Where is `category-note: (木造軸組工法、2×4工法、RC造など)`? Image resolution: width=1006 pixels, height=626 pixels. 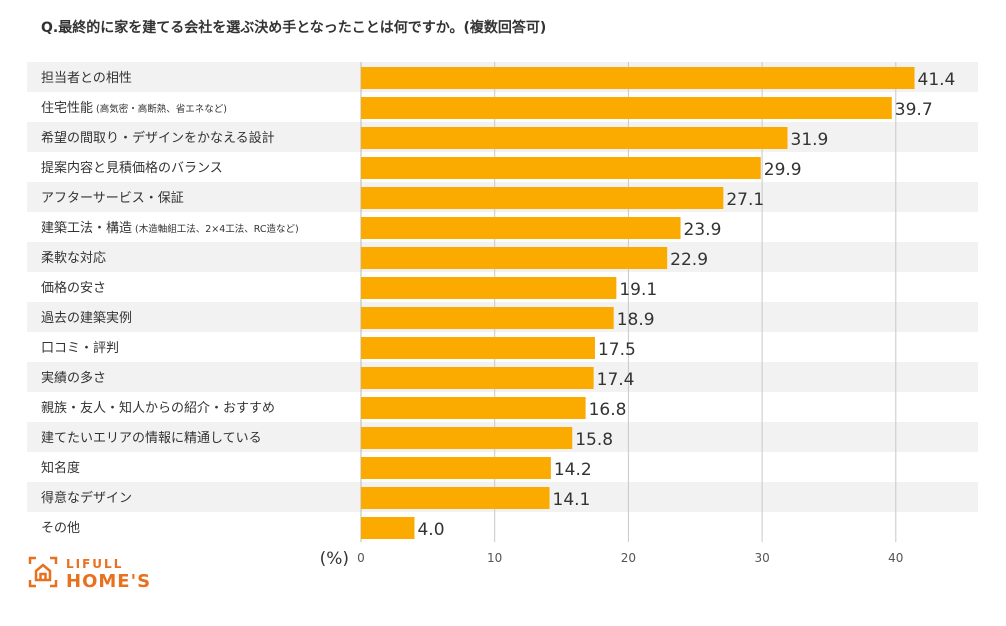
category-note: (木造軸組工法、2×4工法、RC造など) is located at coordinates (217, 229).